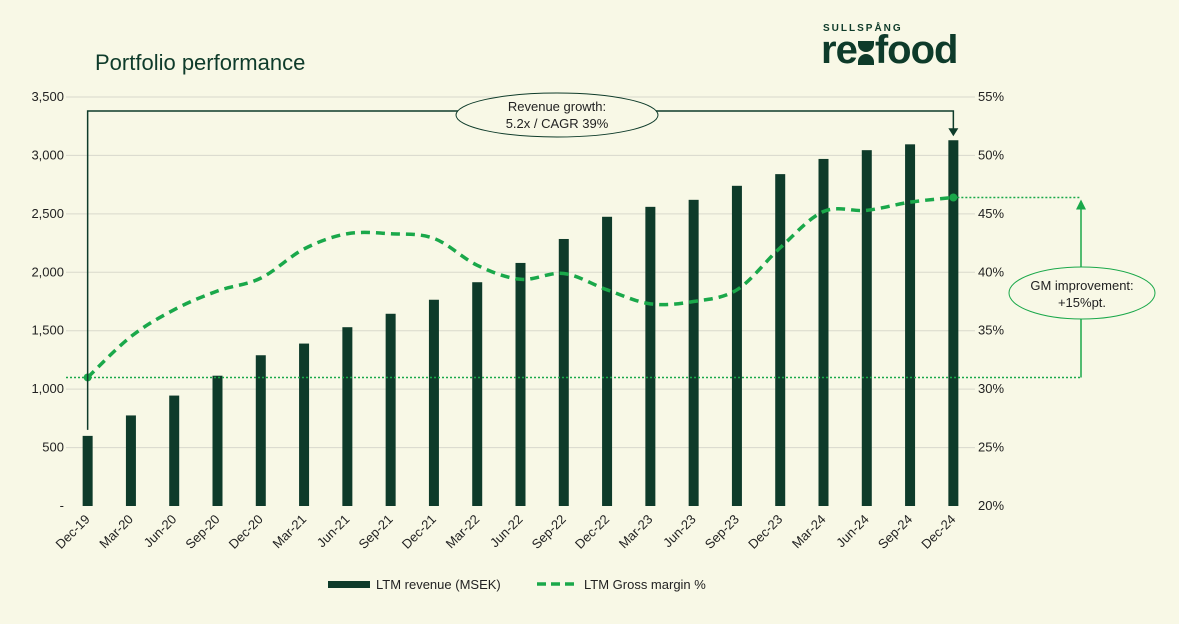 Image resolution: width=1179 pixels, height=624 pixels. I want to click on legend-margin-label: LTM Gross margin %, so click(645, 584).